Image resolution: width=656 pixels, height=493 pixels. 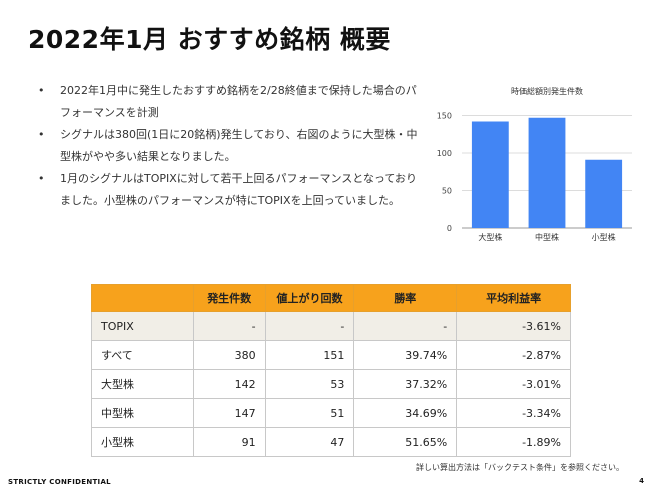 What do you see at coordinates (405, 413) in the screenshot?
I see `table-cell: 34.69%` at bounding box center [405, 413].